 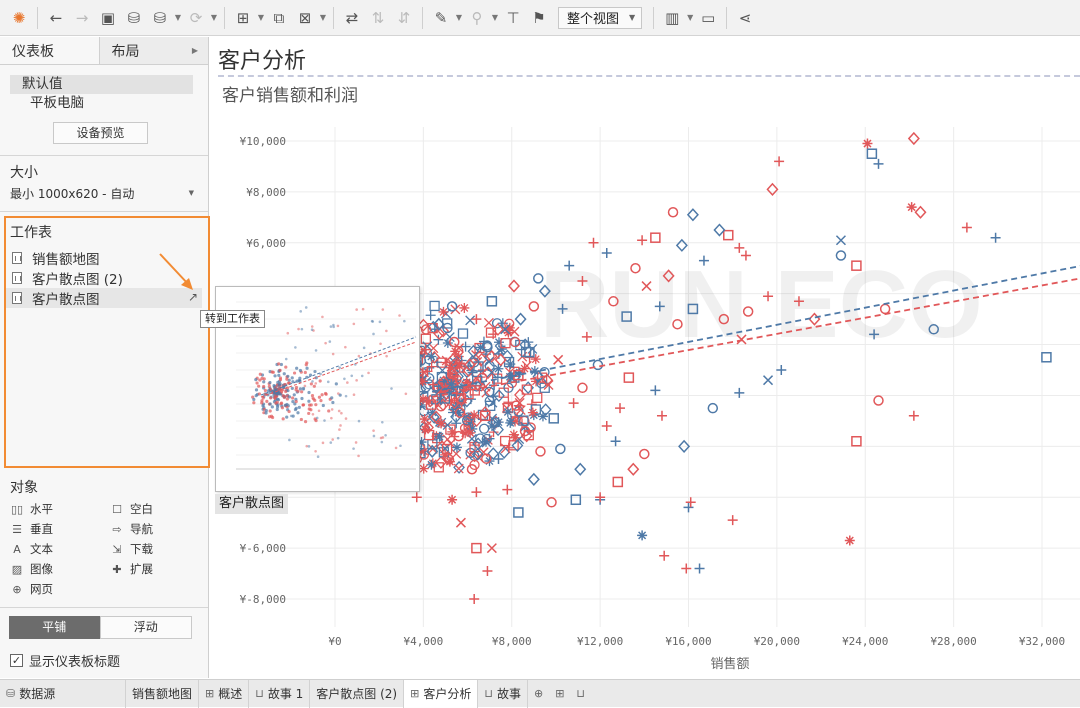 What do you see at coordinates (100, 133) in the screenshot?
I see `device-preview-button: 设备预览` at bounding box center [100, 133].